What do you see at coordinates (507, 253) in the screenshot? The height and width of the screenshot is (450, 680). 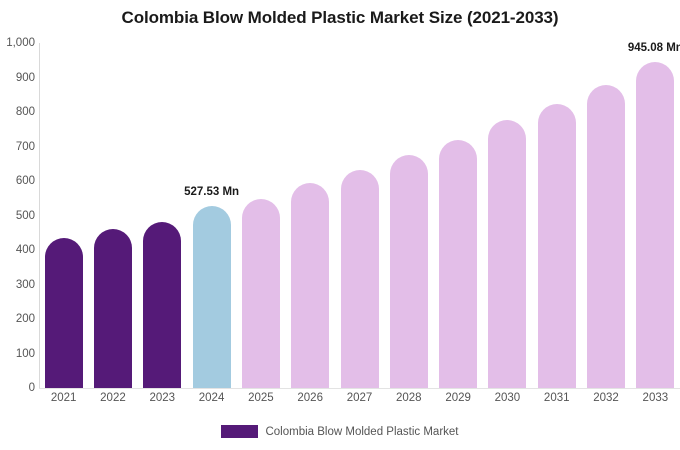 I see `bar-2030` at bounding box center [507, 253].